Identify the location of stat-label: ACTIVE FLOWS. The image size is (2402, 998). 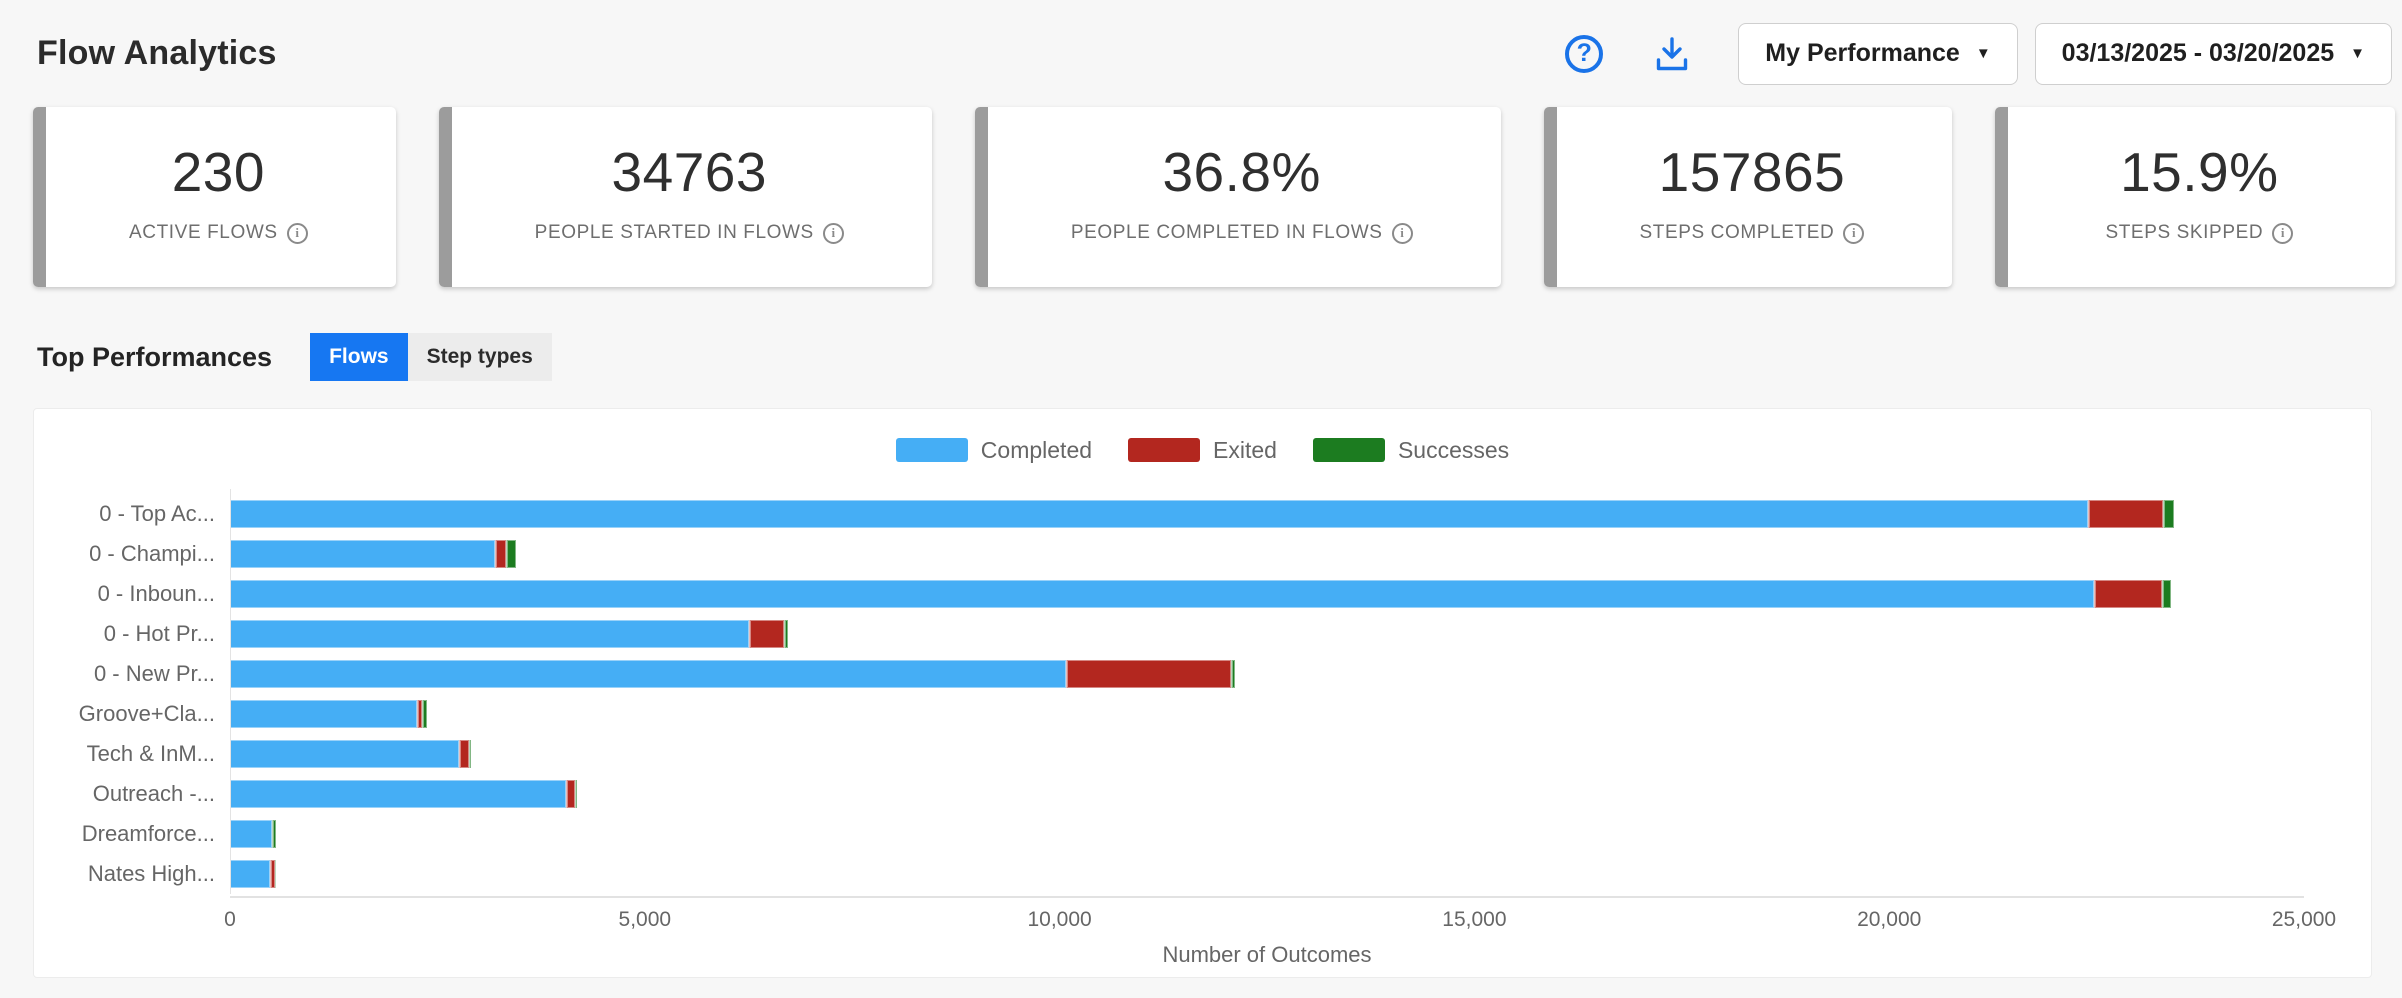
(203, 232).